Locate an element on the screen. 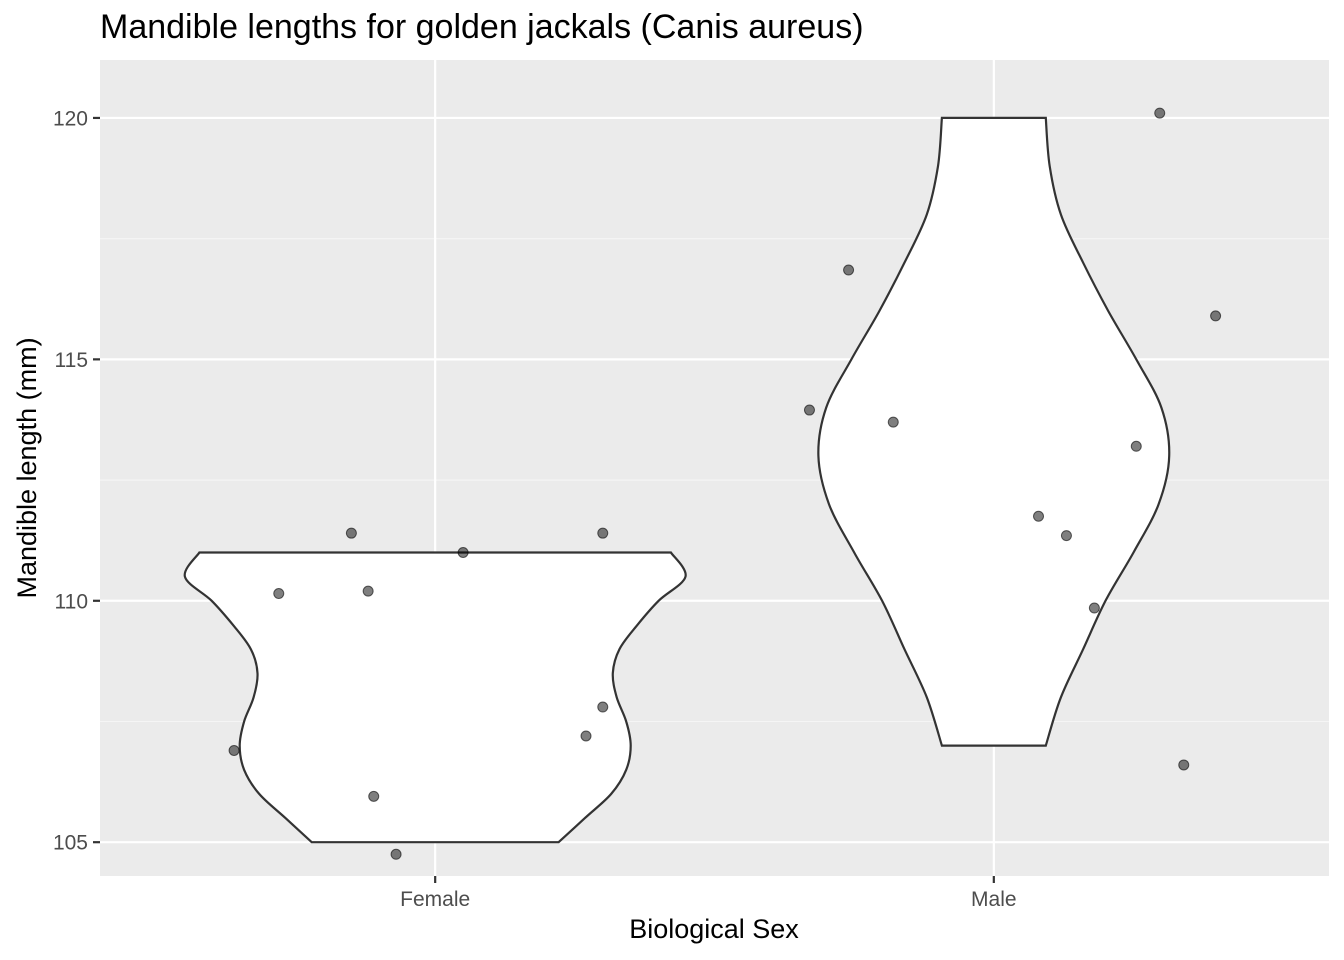 The width and height of the screenshot is (1344, 960). violin-female is located at coordinates (435, 697).